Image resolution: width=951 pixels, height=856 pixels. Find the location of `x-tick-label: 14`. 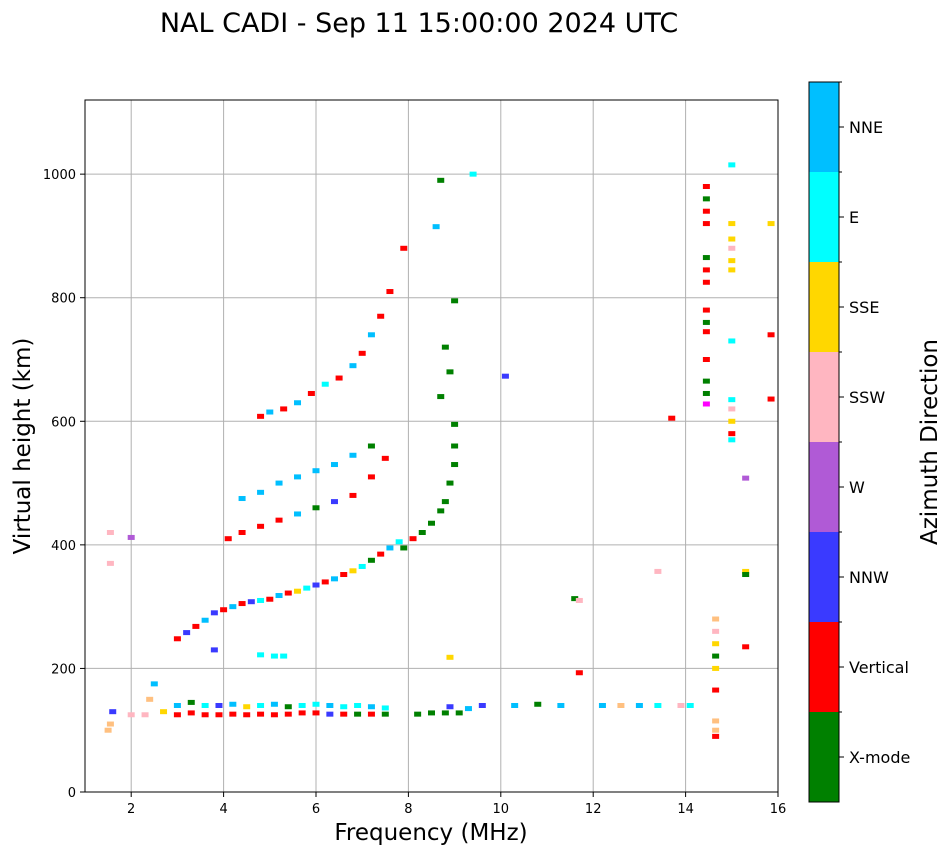

x-tick-label: 14 is located at coordinates (685, 809).